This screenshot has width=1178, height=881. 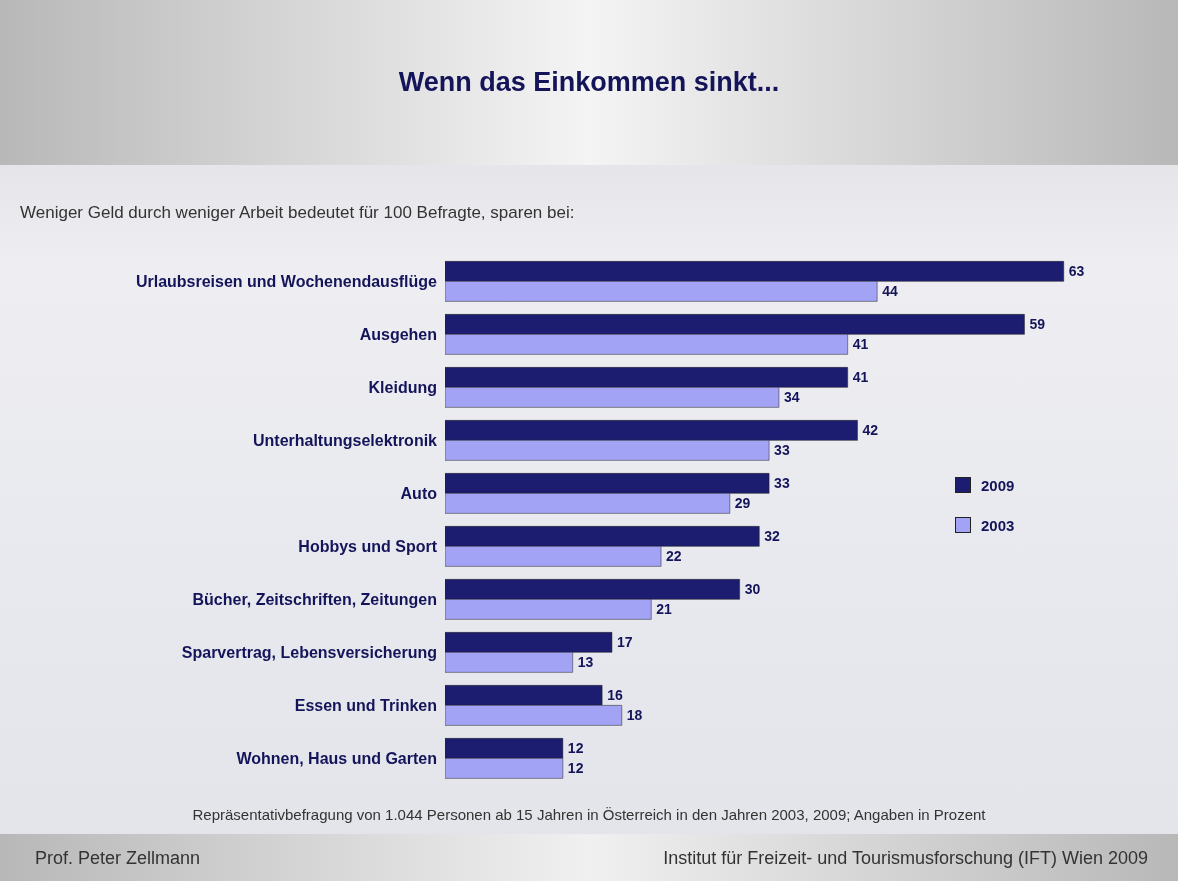 What do you see at coordinates (336, 759) in the screenshot?
I see `y-tick-label: Wohnen, Haus und Garten` at bounding box center [336, 759].